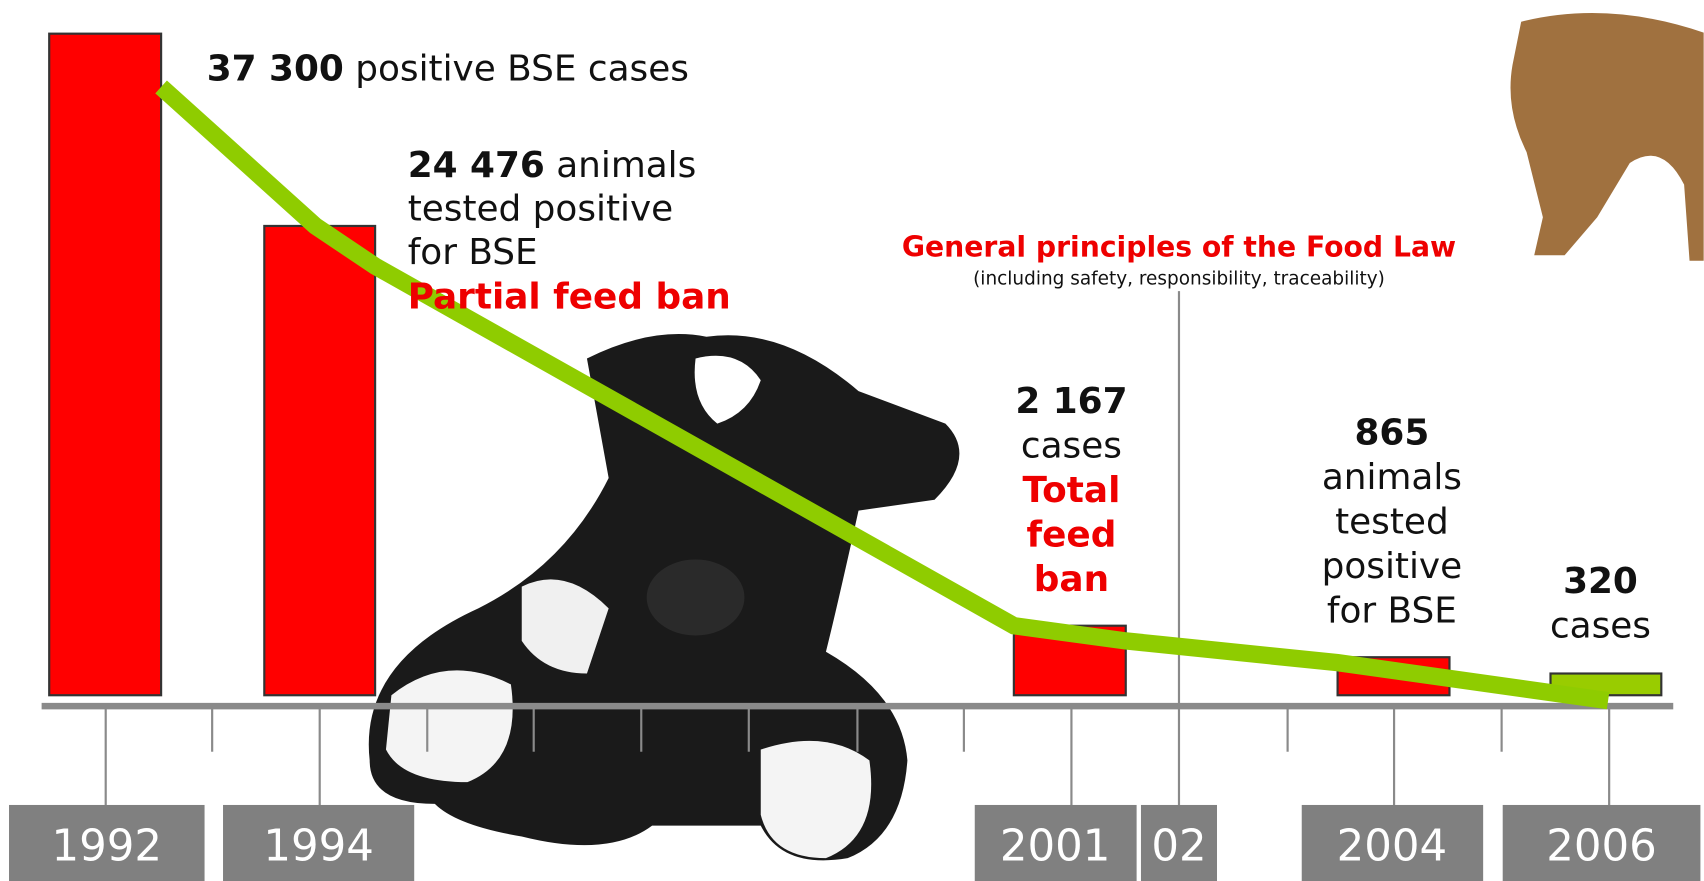  What do you see at coordinates (1071, 401) in the screenshot?
I see `figure: 2 167` at bounding box center [1071, 401].